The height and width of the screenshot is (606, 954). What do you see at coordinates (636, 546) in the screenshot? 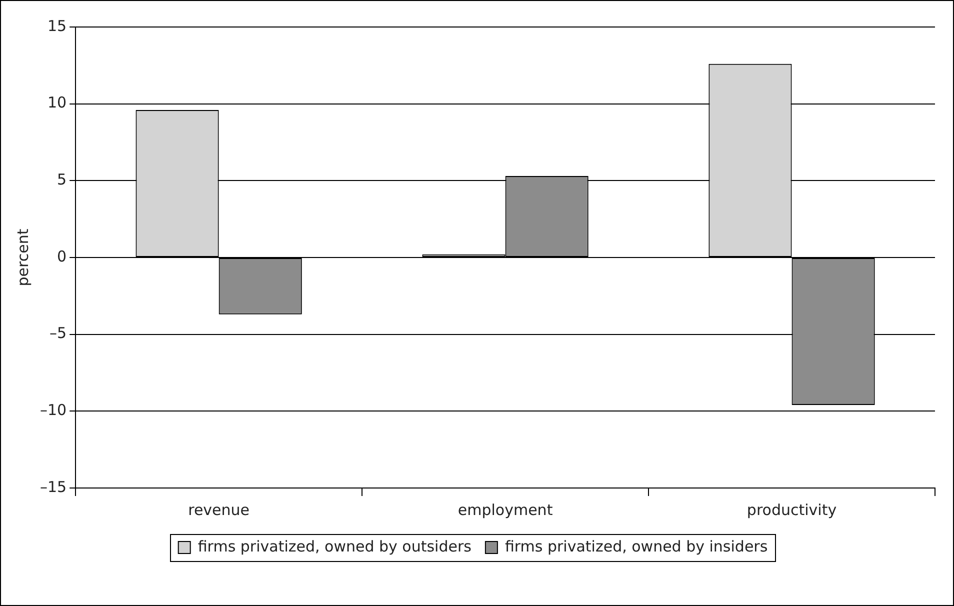
I see `legend-label: firms privatized, owned by insiders` at bounding box center [636, 546].